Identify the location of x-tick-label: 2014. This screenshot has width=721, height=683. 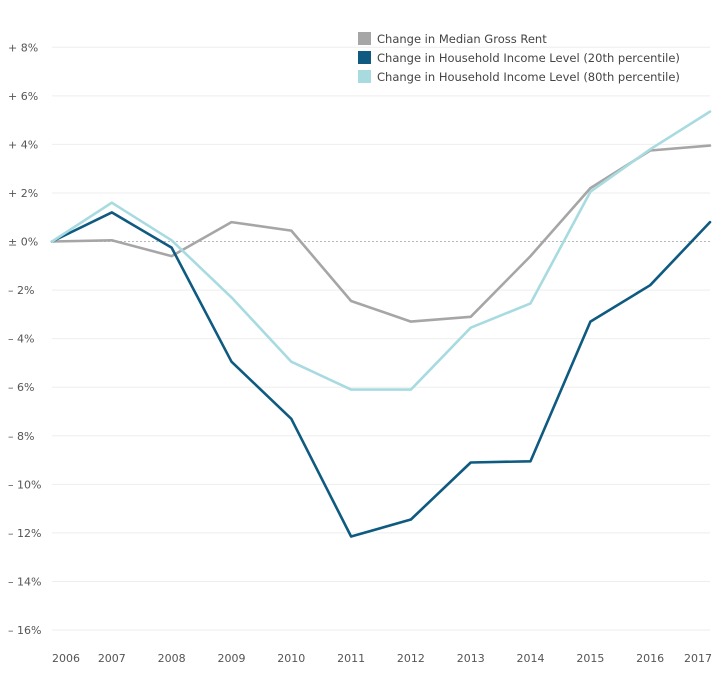
(531, 658).